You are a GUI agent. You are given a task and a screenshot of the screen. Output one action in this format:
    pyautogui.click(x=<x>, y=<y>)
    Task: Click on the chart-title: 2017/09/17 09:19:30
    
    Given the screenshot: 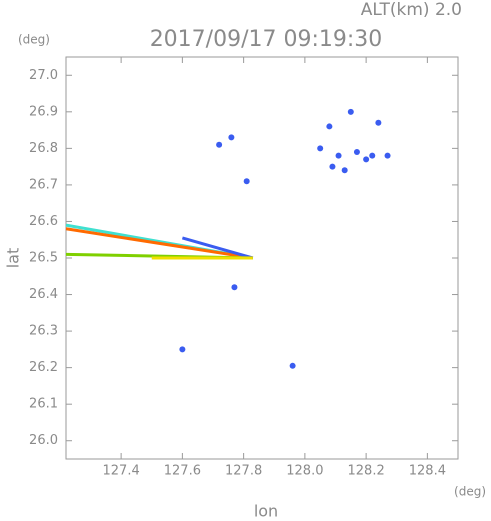 What is the action you would take?
    pyautogui.click(x=266, y=39)
    